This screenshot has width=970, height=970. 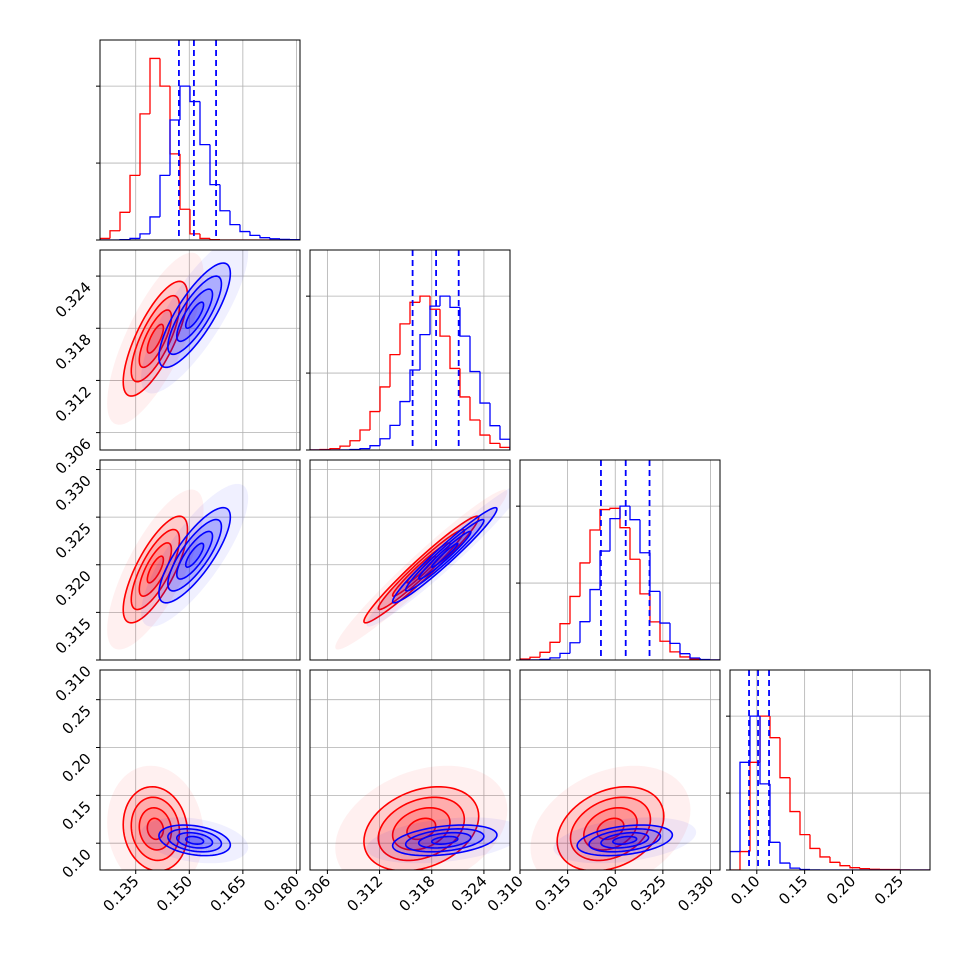 What do you see at coordinates (174, 893) in the screenshot?
I see `x-tick-label: 0.150` at bounding box center [174, 893].